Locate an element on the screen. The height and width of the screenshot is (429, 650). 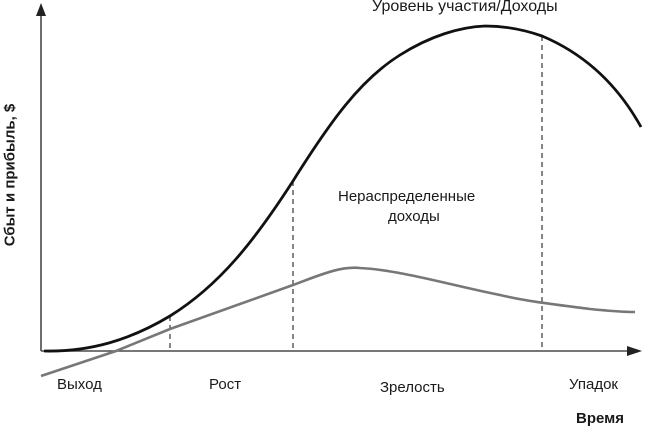
x-axis-label: Время is located at coordinates (600, 418).